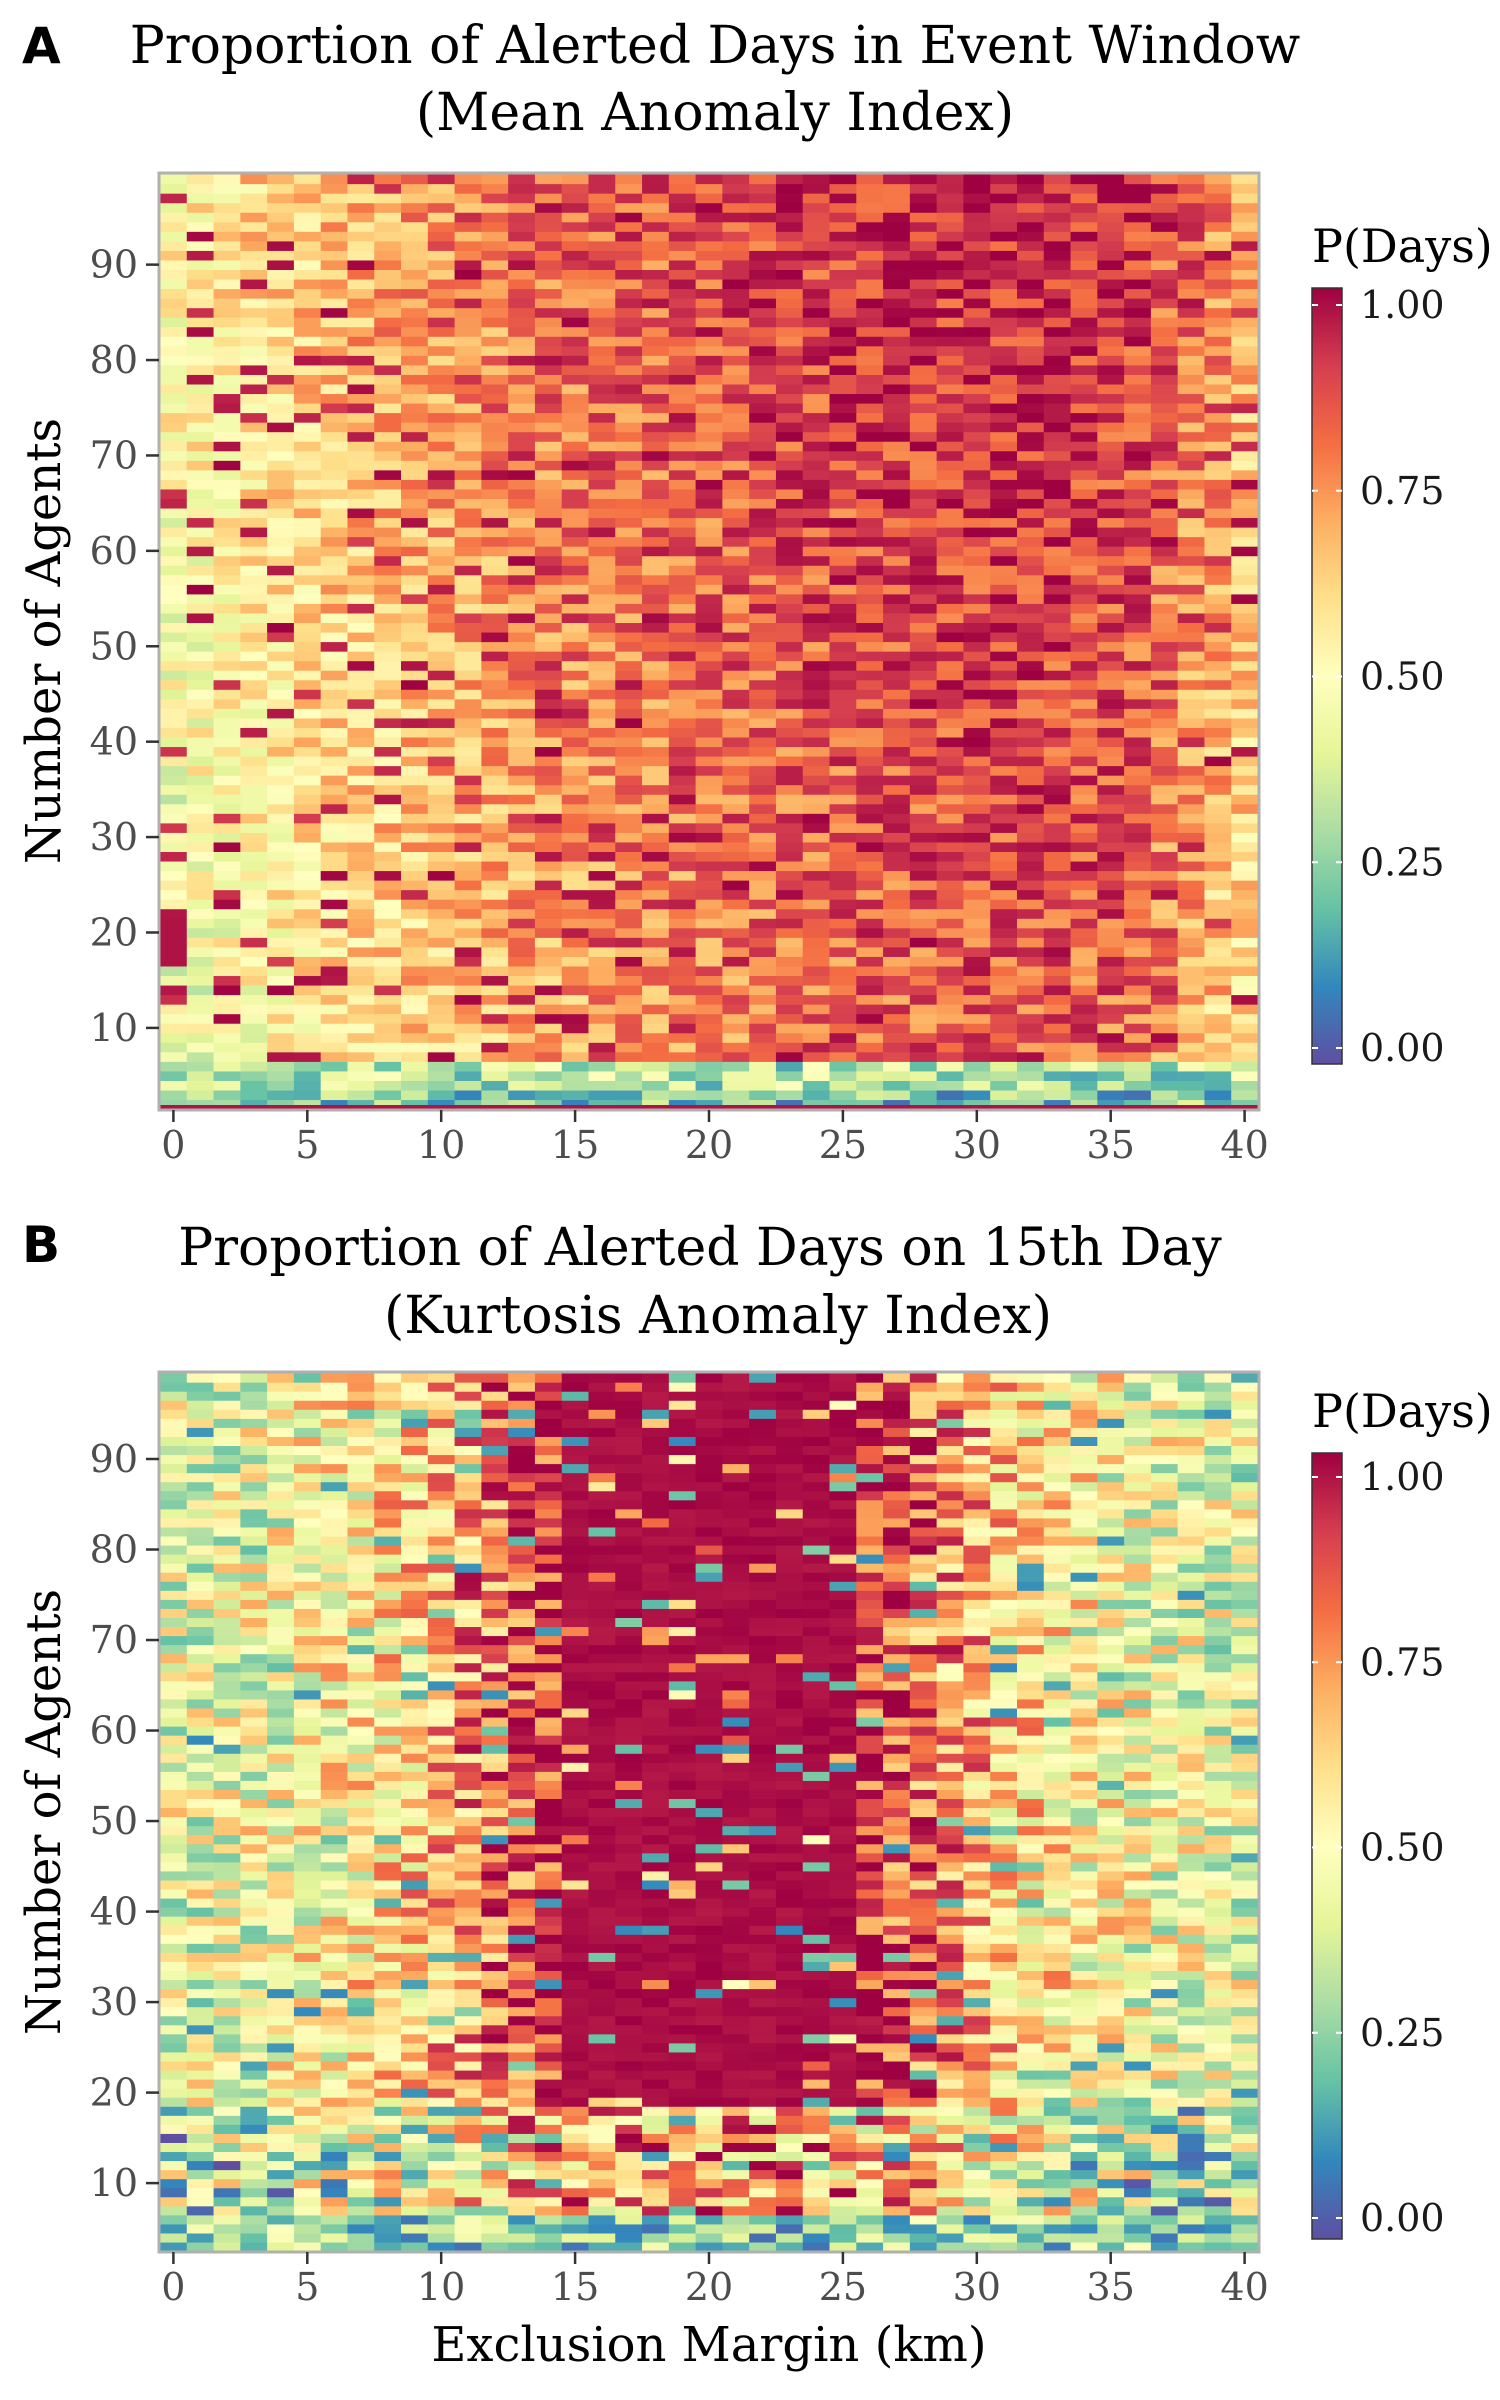 The height and width of the screenshot is (2400, 1500). Describe the element at coordinates (307, 1145) in the screenshot. I see `x-tick-label: 5` at that location.